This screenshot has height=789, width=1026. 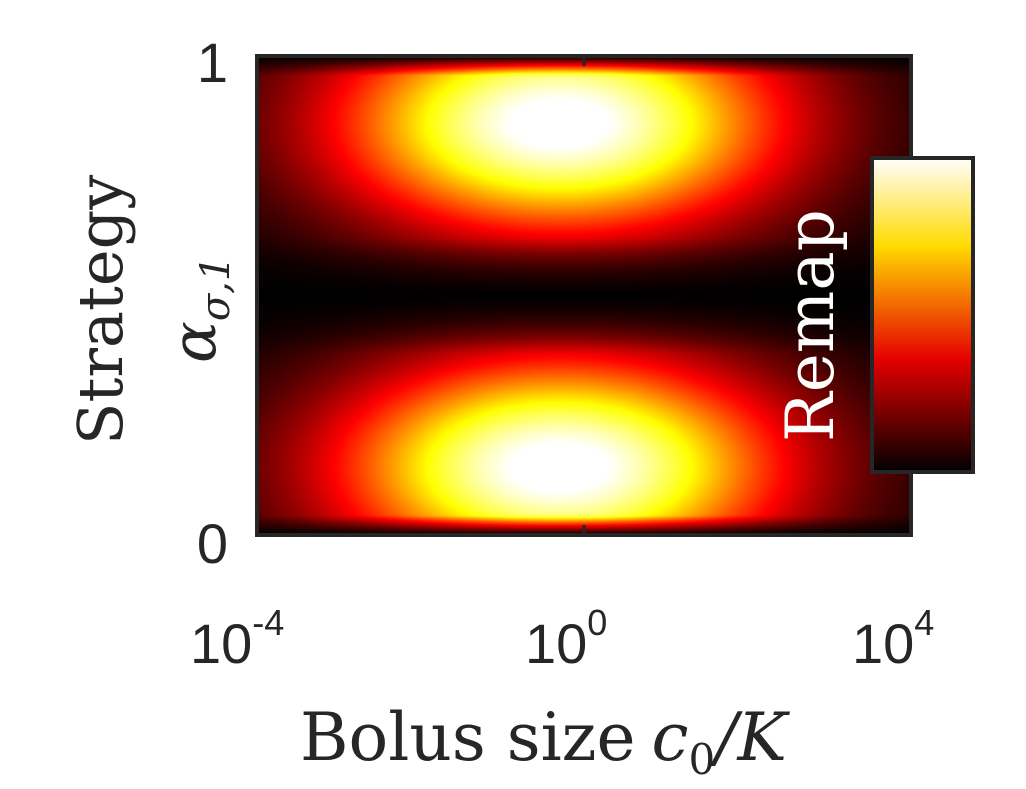 What do you see at coordinates (545, 741) in the screenshot?
I see `x-axis-label: Bolus size c0/K` at bounding box center [545, 741].